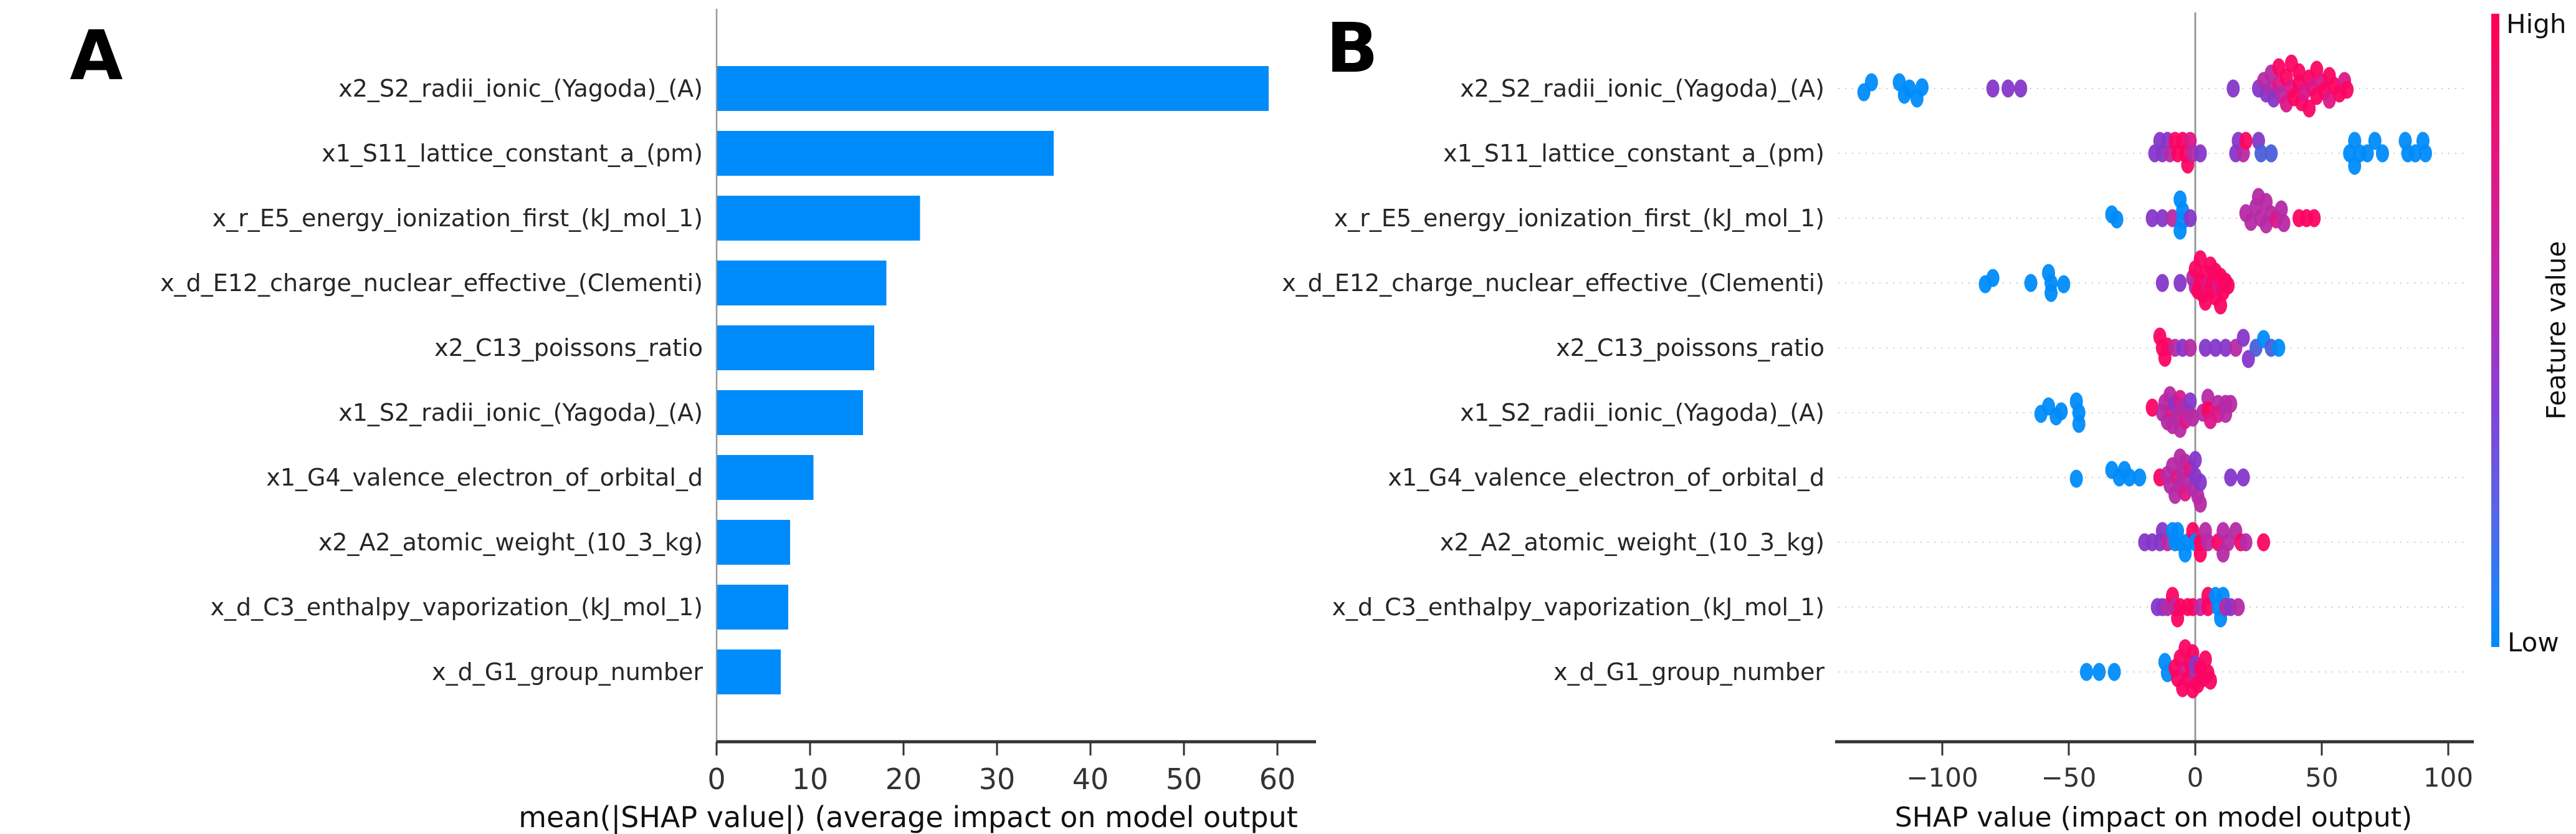 The height and width of the screenshot is (834, 2576). I want to click on tick-label: 60, so click(1278, 779).